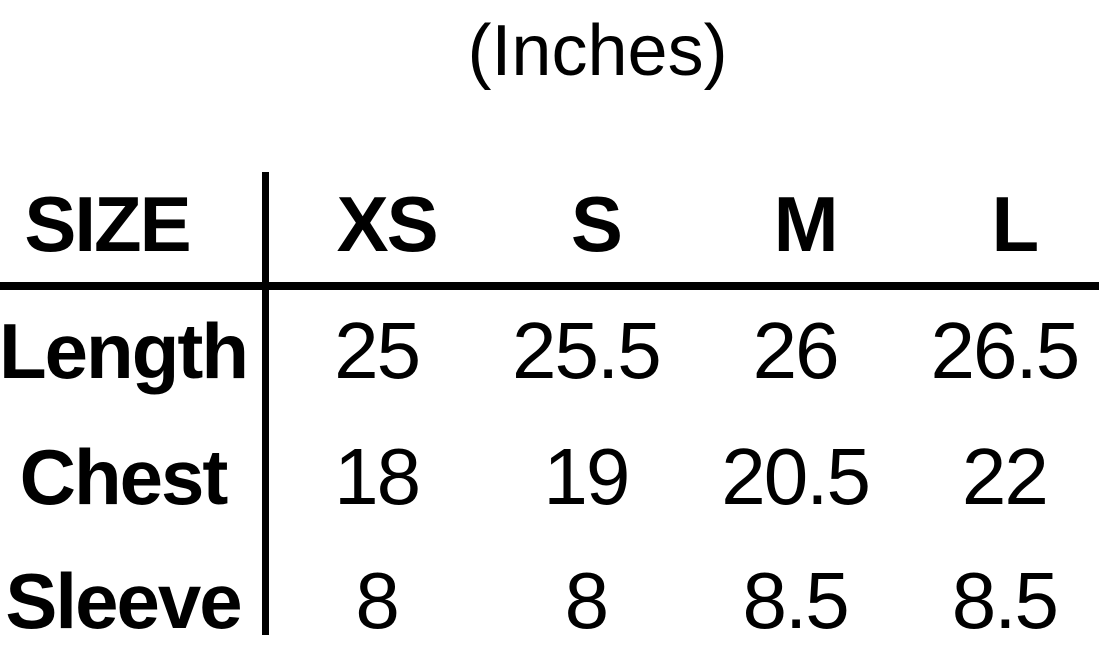 Image resolution: width=1099 pixels, height=663 pixels. Describe the element at coordinates (796, 600) in the screenshot. I see `value-sleeve-m: 8.5` at that location.